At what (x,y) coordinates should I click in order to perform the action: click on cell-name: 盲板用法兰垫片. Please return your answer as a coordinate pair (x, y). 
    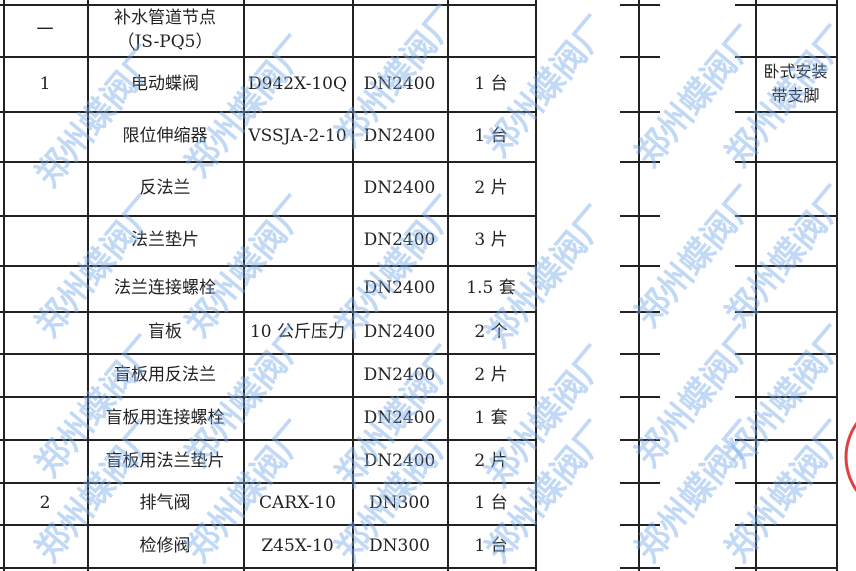
    Looking at the image, I should click on (165, 460).